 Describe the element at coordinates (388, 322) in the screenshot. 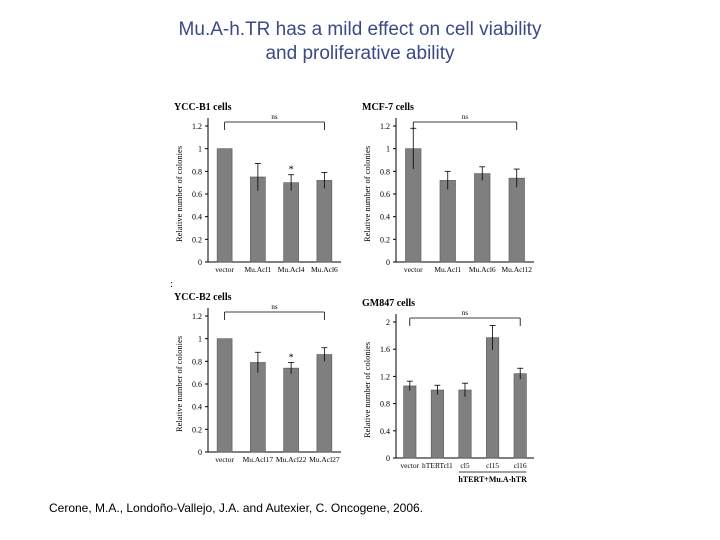

I see `y-tick-label: 2` at that location.